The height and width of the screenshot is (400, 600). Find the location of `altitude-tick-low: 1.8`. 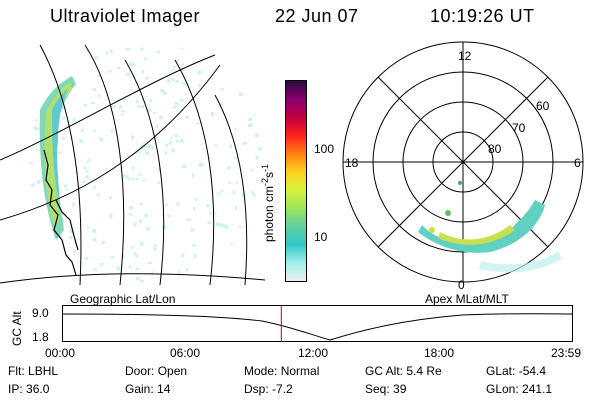

altitude-tick-low: 1.8 is located at coordinates (40, 337).